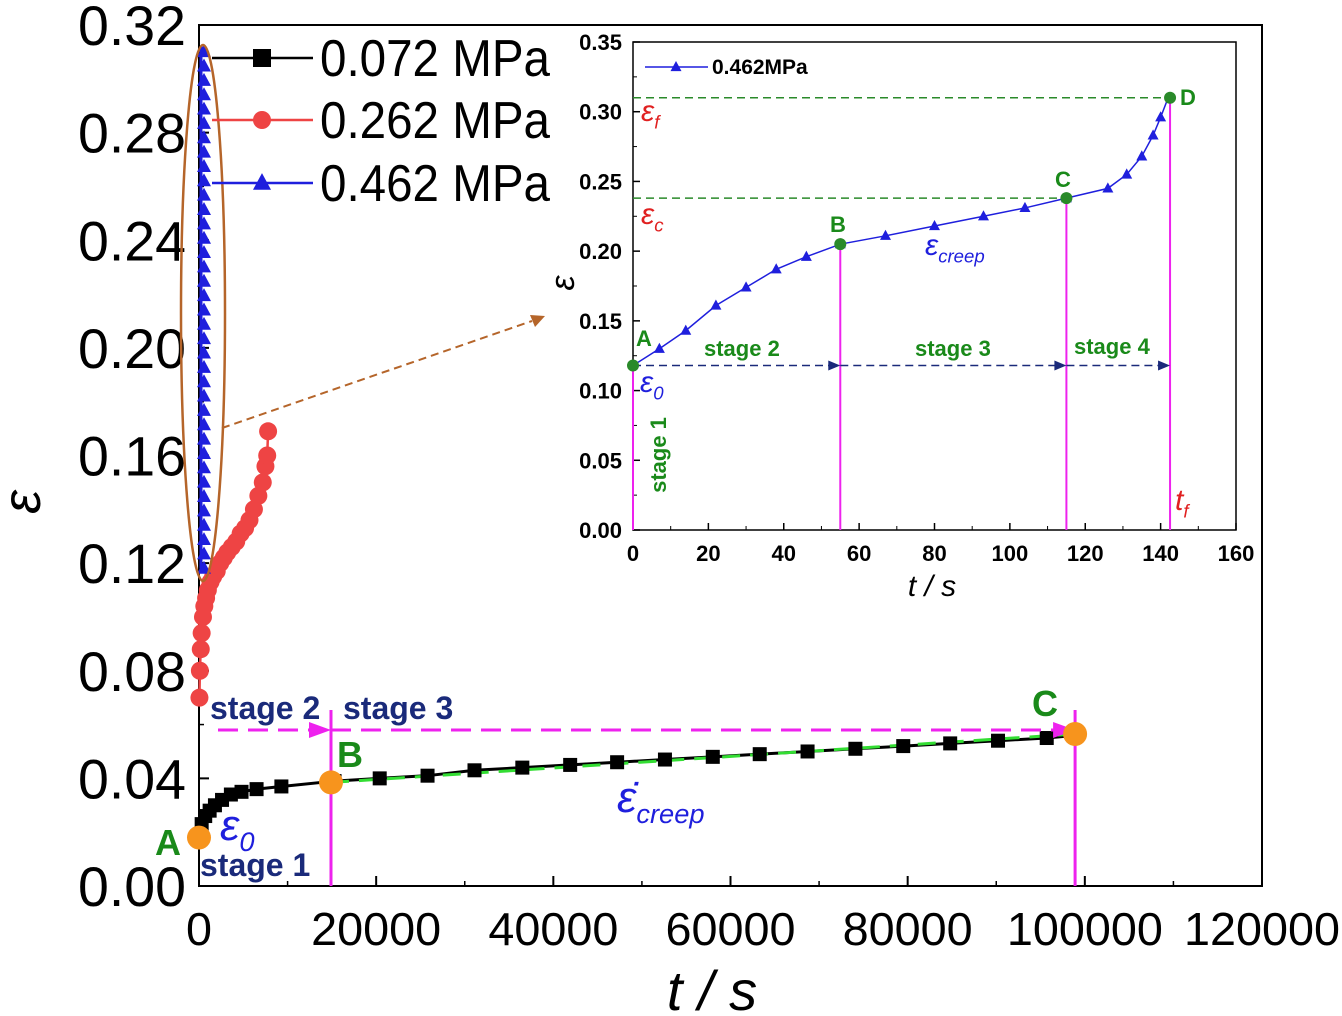  I want to click on inset-eps-f-label-subscript: f, so click(657, 122).